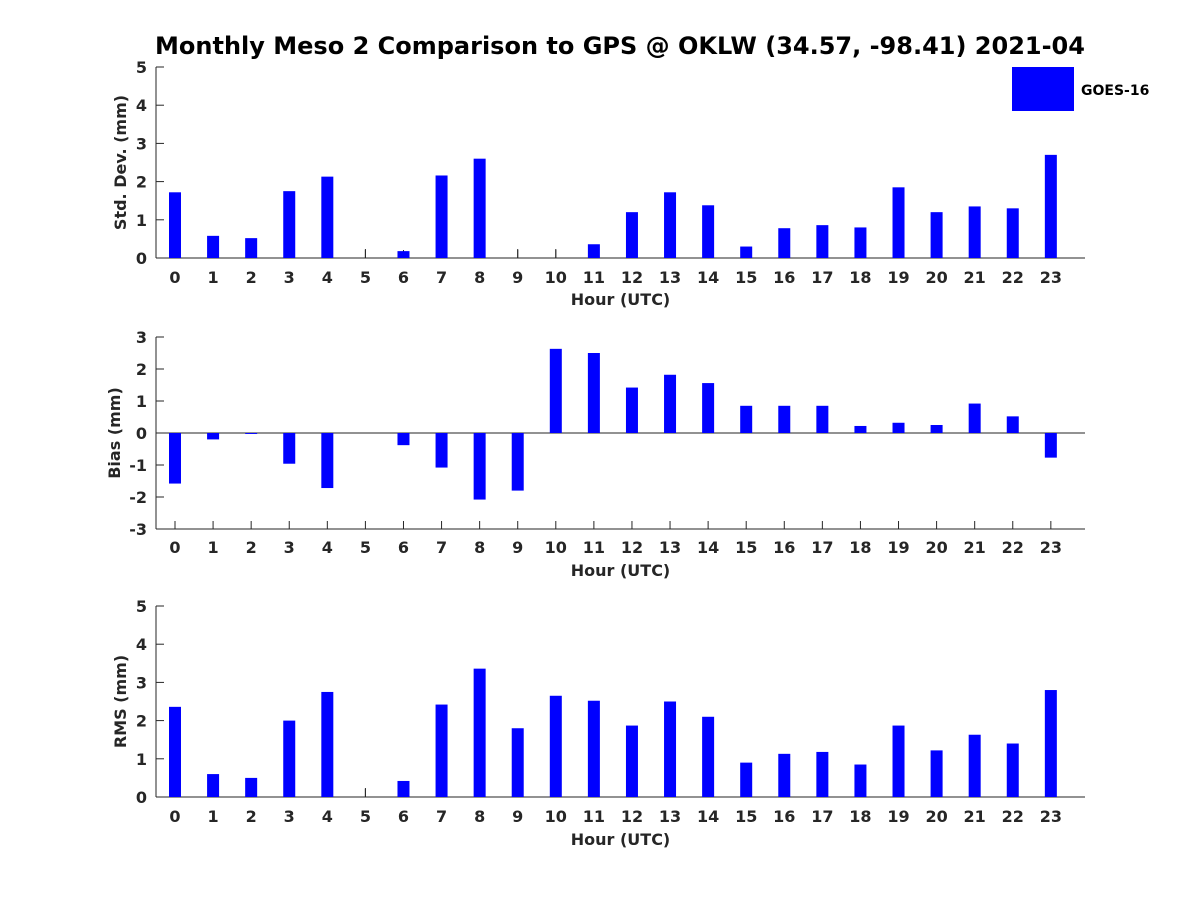 The width and height of the screenshot is (1200, 900). What do you see at coordinates (141, 606) in the screenshot?
I see `y-tick-label: 5` at bounding box center [141, 606].